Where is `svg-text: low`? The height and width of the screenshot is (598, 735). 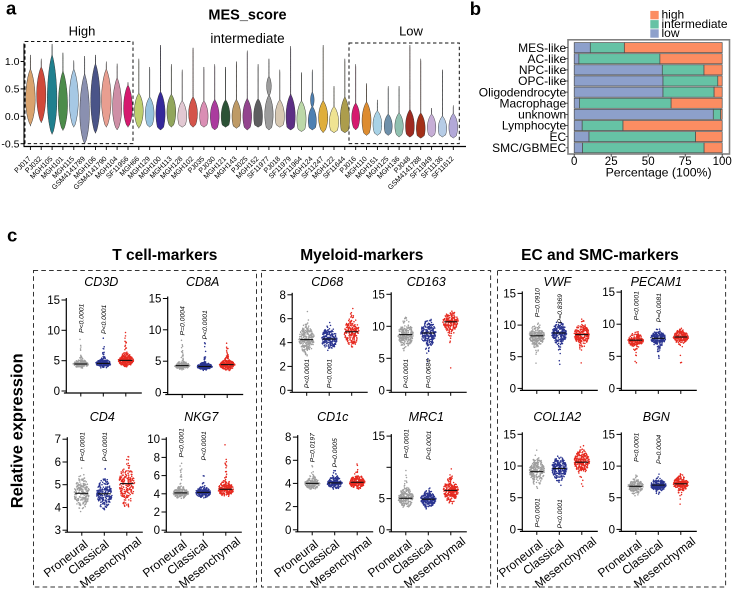 svg-text: low is located at coordinates (671, 33).